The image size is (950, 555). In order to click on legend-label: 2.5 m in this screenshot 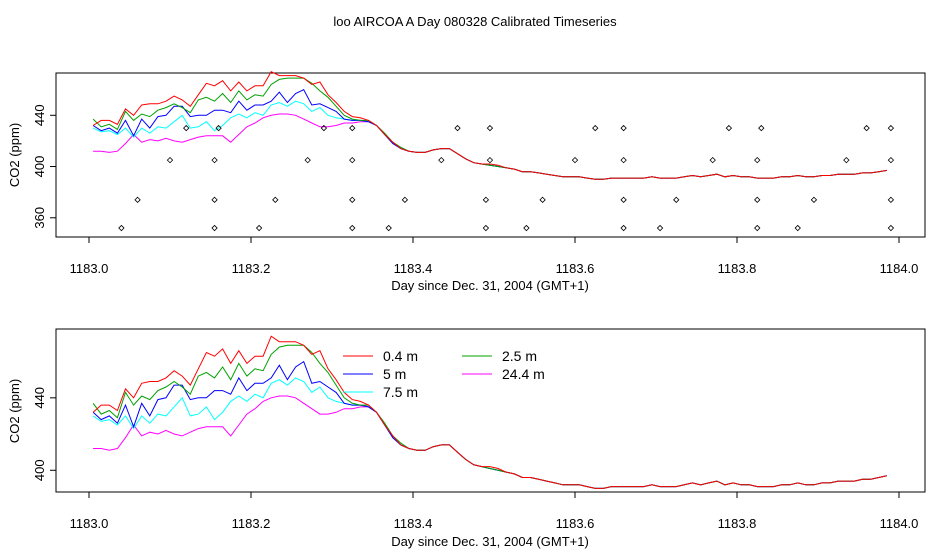, I will do `click(519, 356)`.